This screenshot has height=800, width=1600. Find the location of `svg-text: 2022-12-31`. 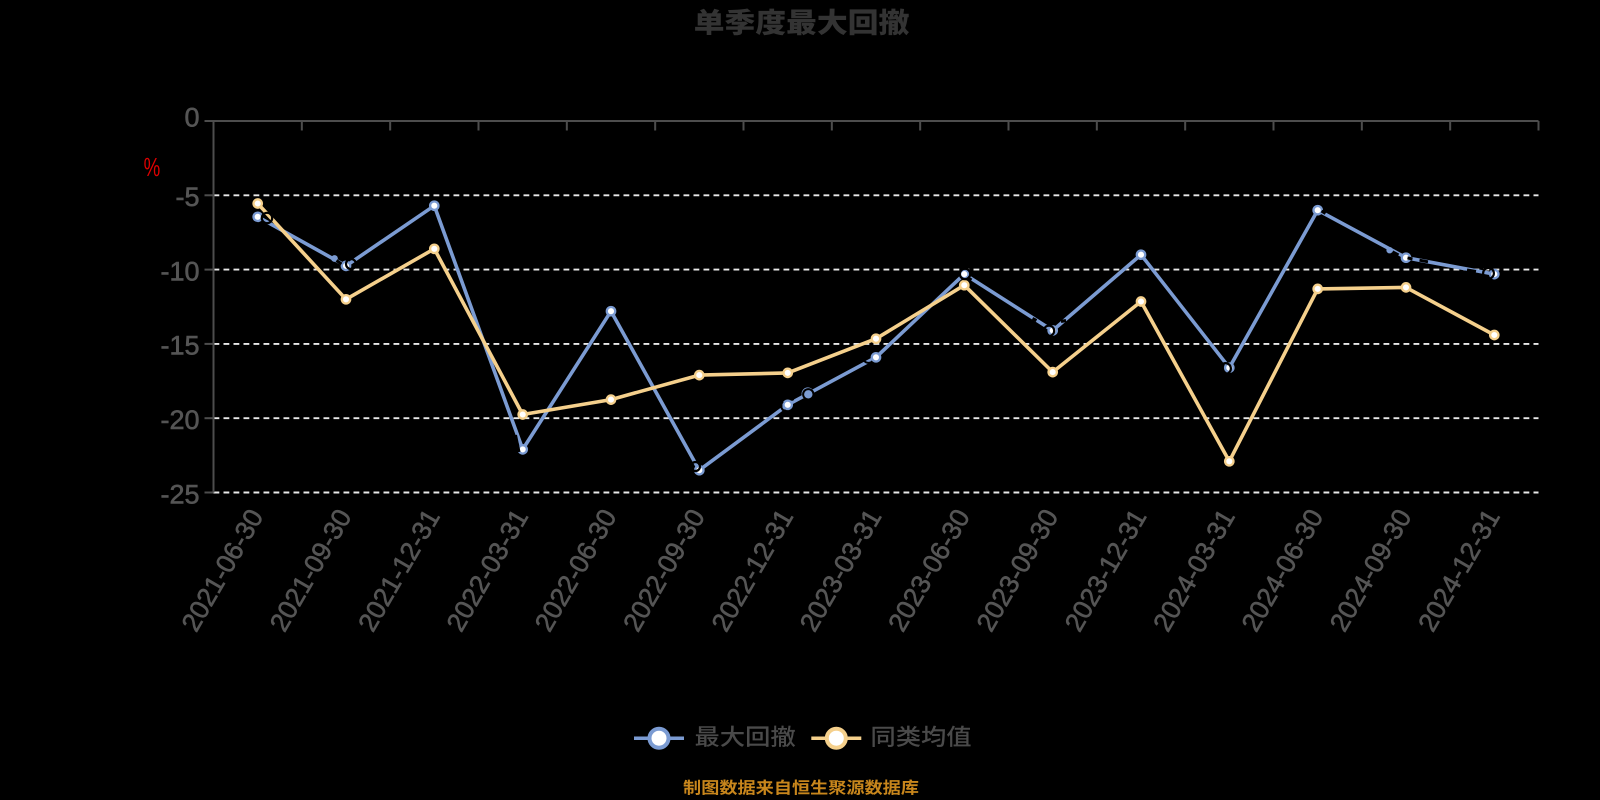

svg-text: 2022-12-31 is located at coordinates (752, 570).